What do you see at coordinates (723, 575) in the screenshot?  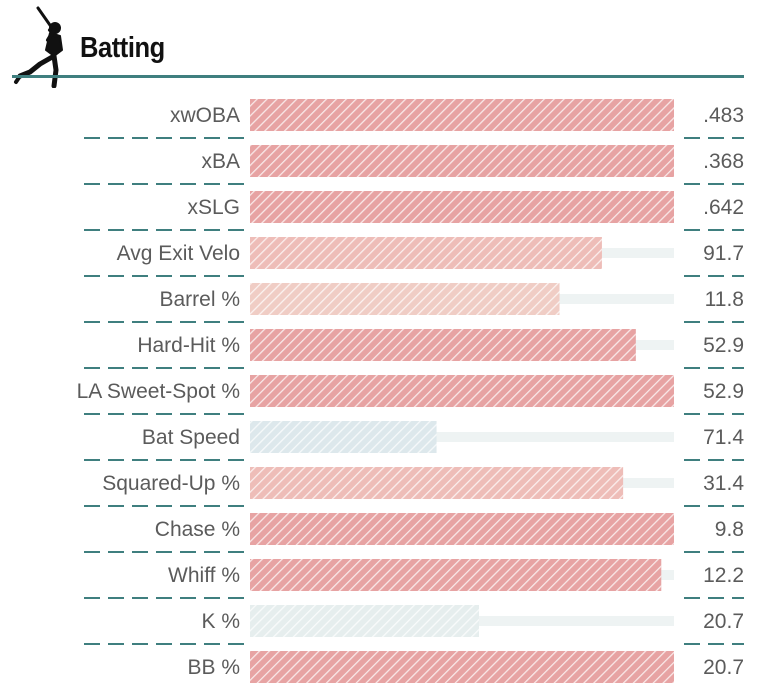 I see `metric-value: 12.2` at bounding box center [723, 575].